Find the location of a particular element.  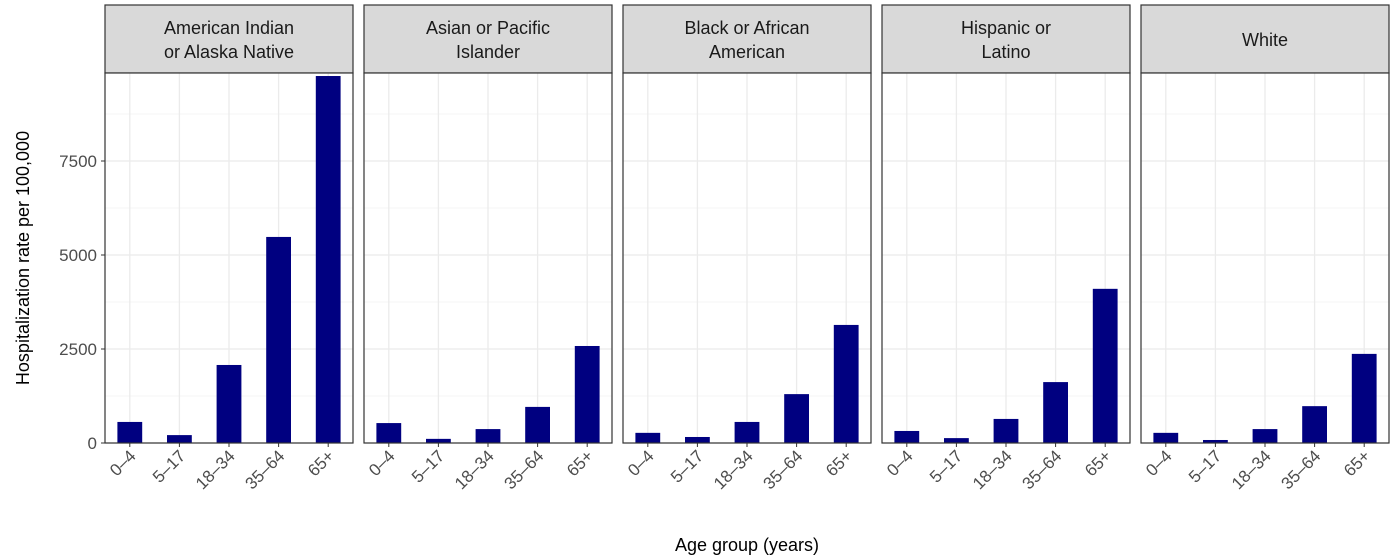

y-tick-label: 0 is located at coordinates (92, 443).